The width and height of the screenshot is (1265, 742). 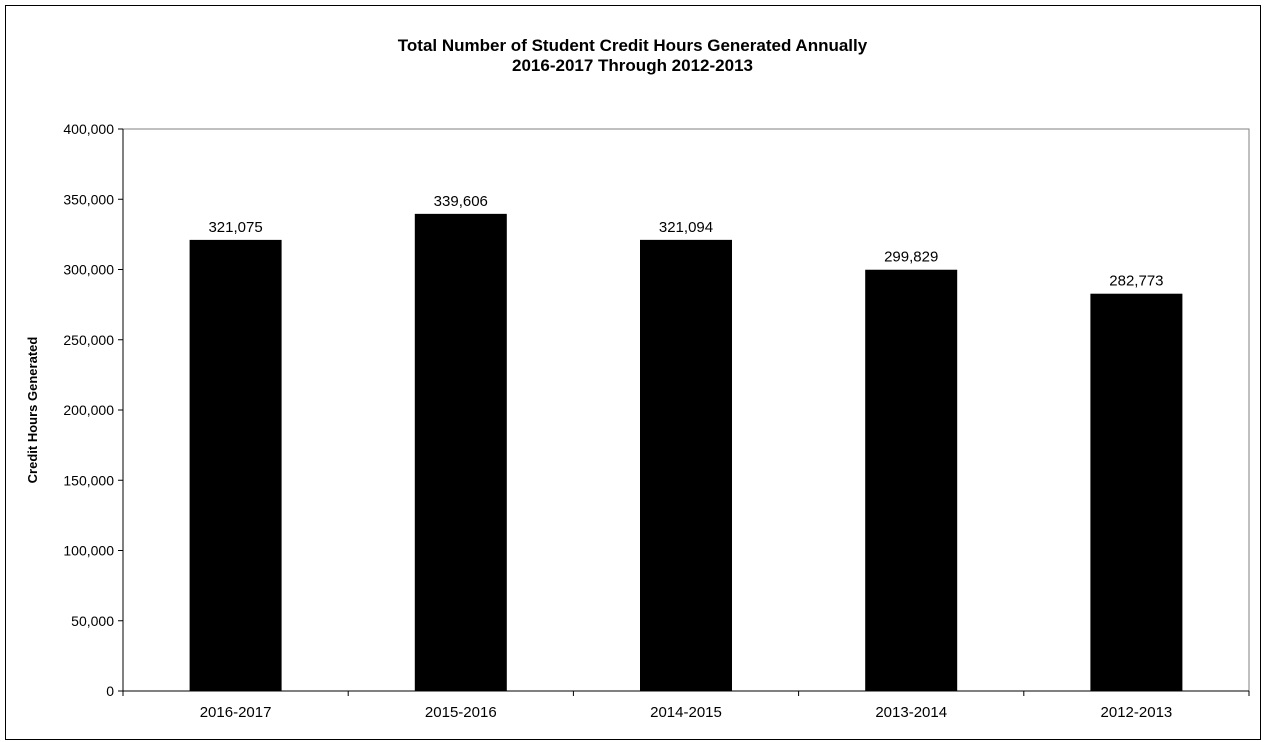 What do you see at coordinates (32, 410) in the screenshot?
I see `y-axis-label: Credit Hours Generated` at bounding box center [32, 410].